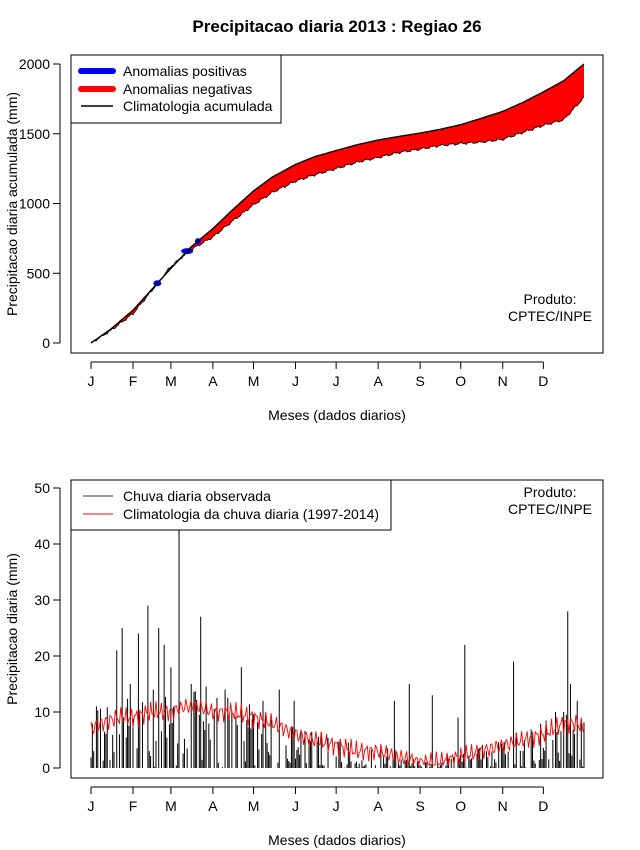 This screenshot has height=850, width=640. What do you see at coordinates (34, 134) in the screenshot?
I see `y-tick-label: 1500` at bounding box center [34, 134].